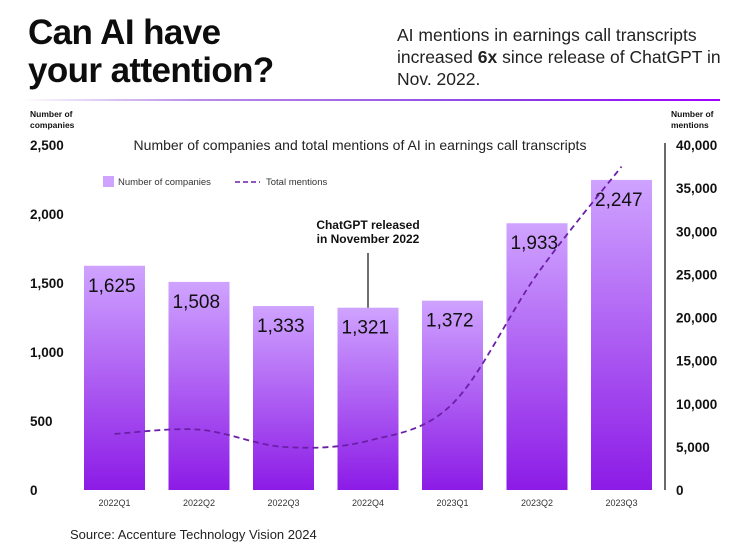  What do you see at coordinates (621, 334) in the screenshot?
I see `bar-2023Q3` at bounding box center [621, 334].